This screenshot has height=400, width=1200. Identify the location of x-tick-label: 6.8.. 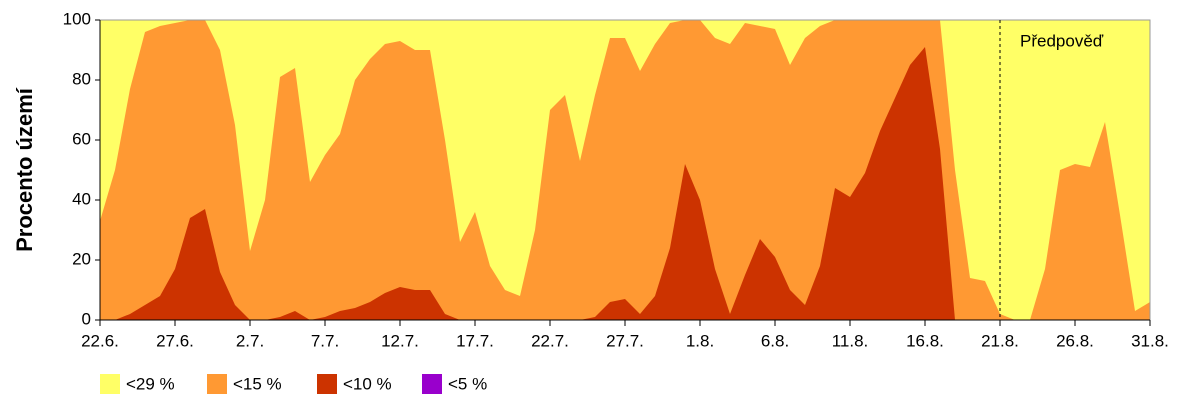
(775, 340).